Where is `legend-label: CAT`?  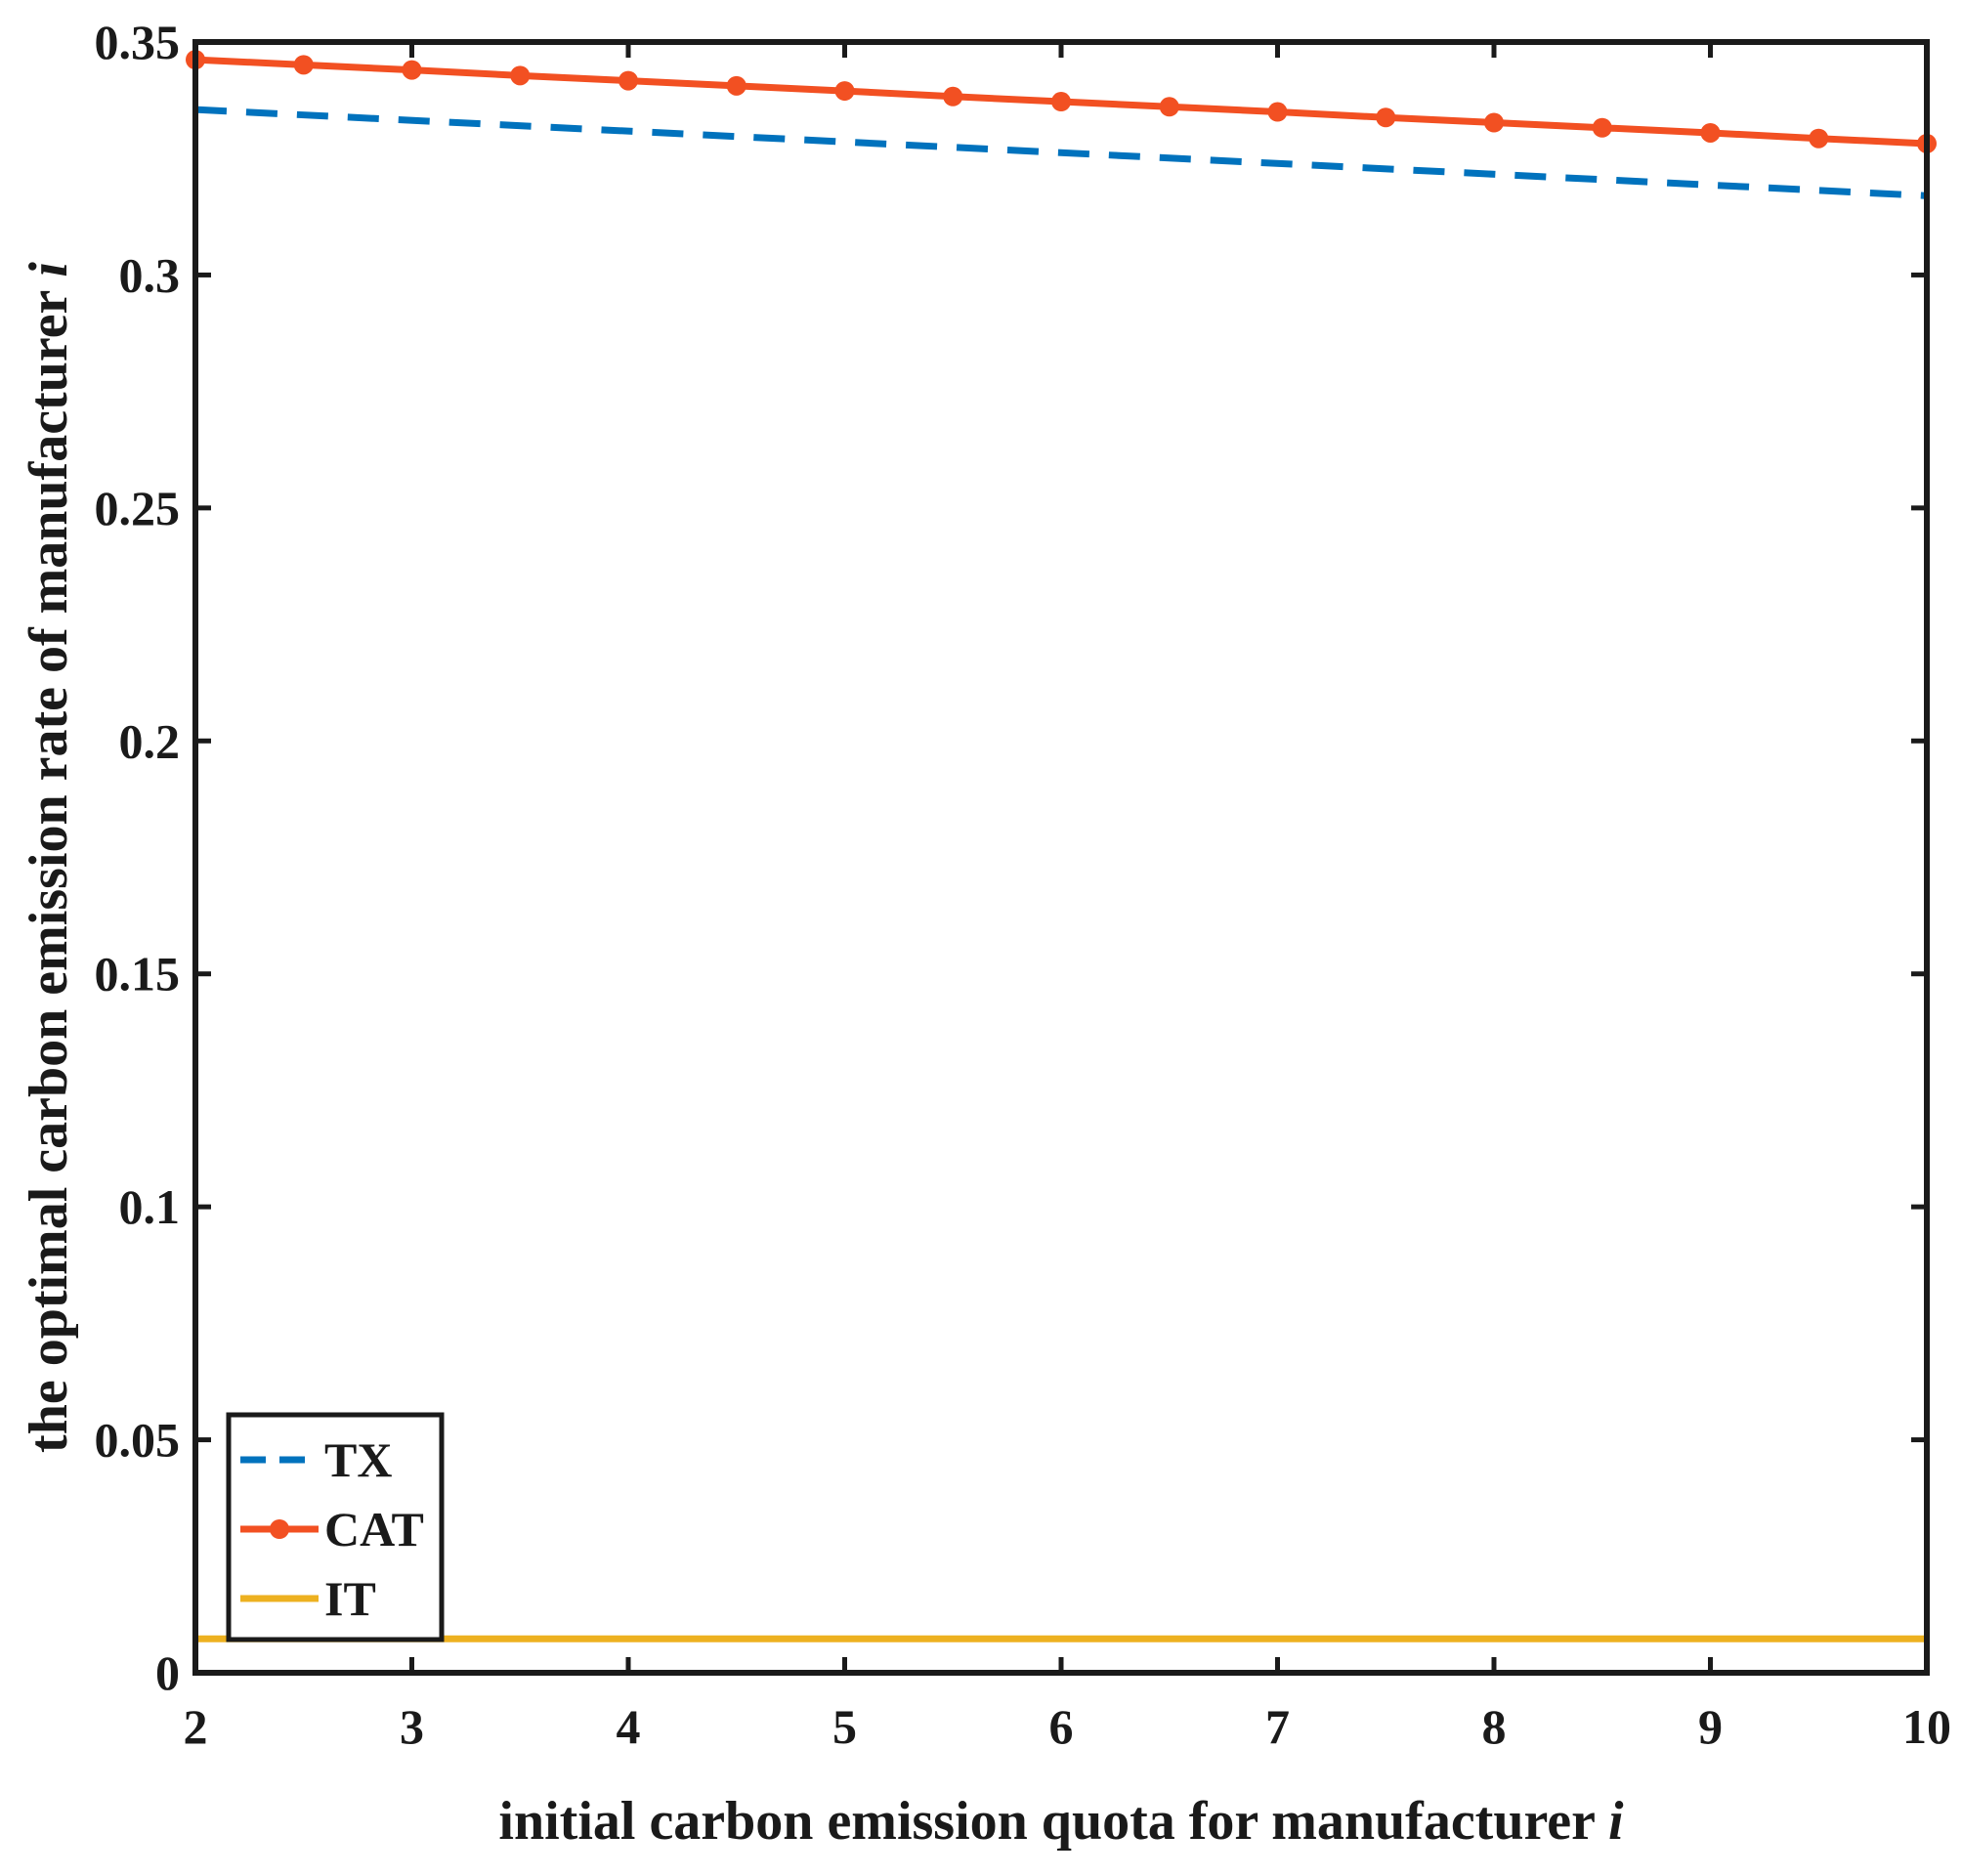 legend-label: CAT is located at coordinates (374, 1529).